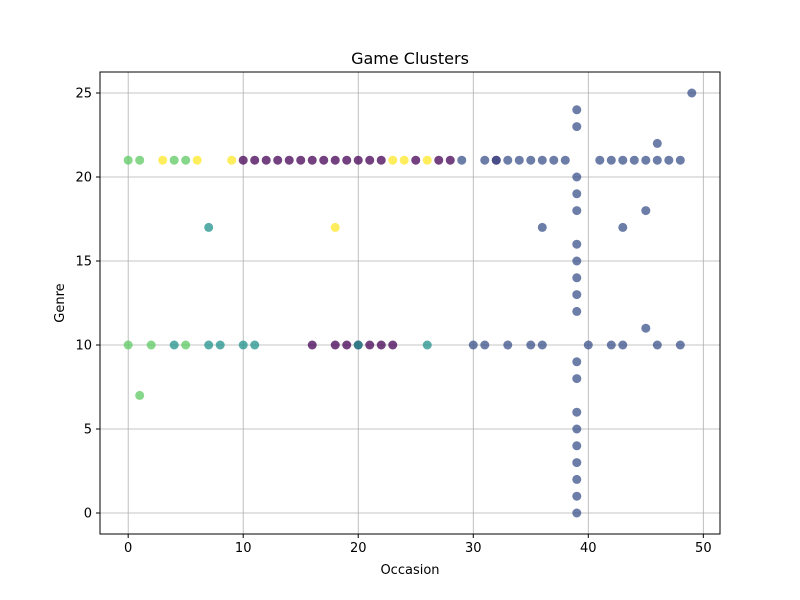  What do you see at coordinates (243, 548) in the screenshot?
I see `x-tick-label: 10` at bounding box center [243, 548].